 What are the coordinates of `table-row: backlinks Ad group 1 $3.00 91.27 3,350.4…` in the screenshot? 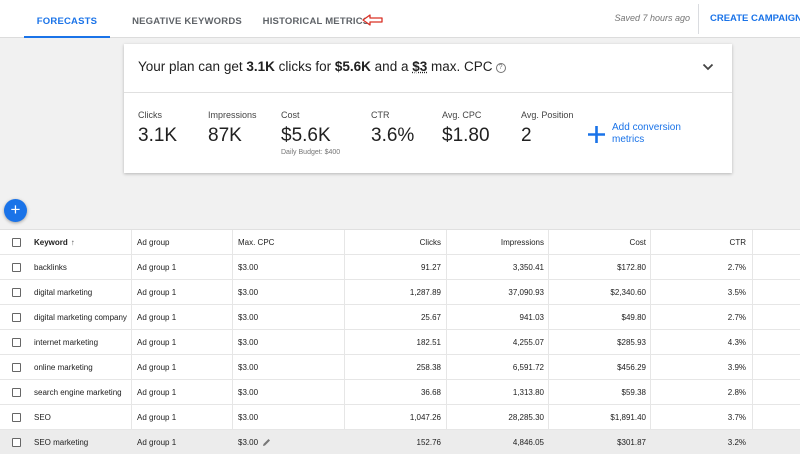 It's located at (400, 267).